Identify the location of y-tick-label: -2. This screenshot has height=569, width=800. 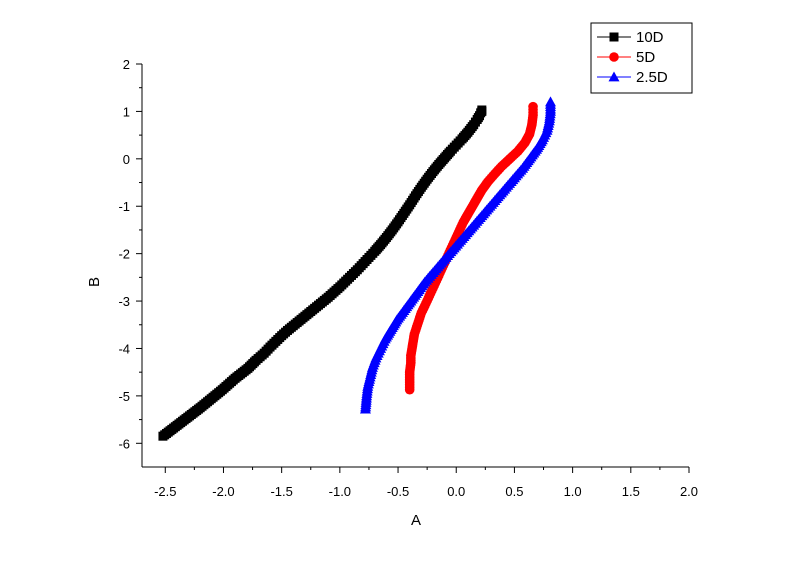
(124, 254).